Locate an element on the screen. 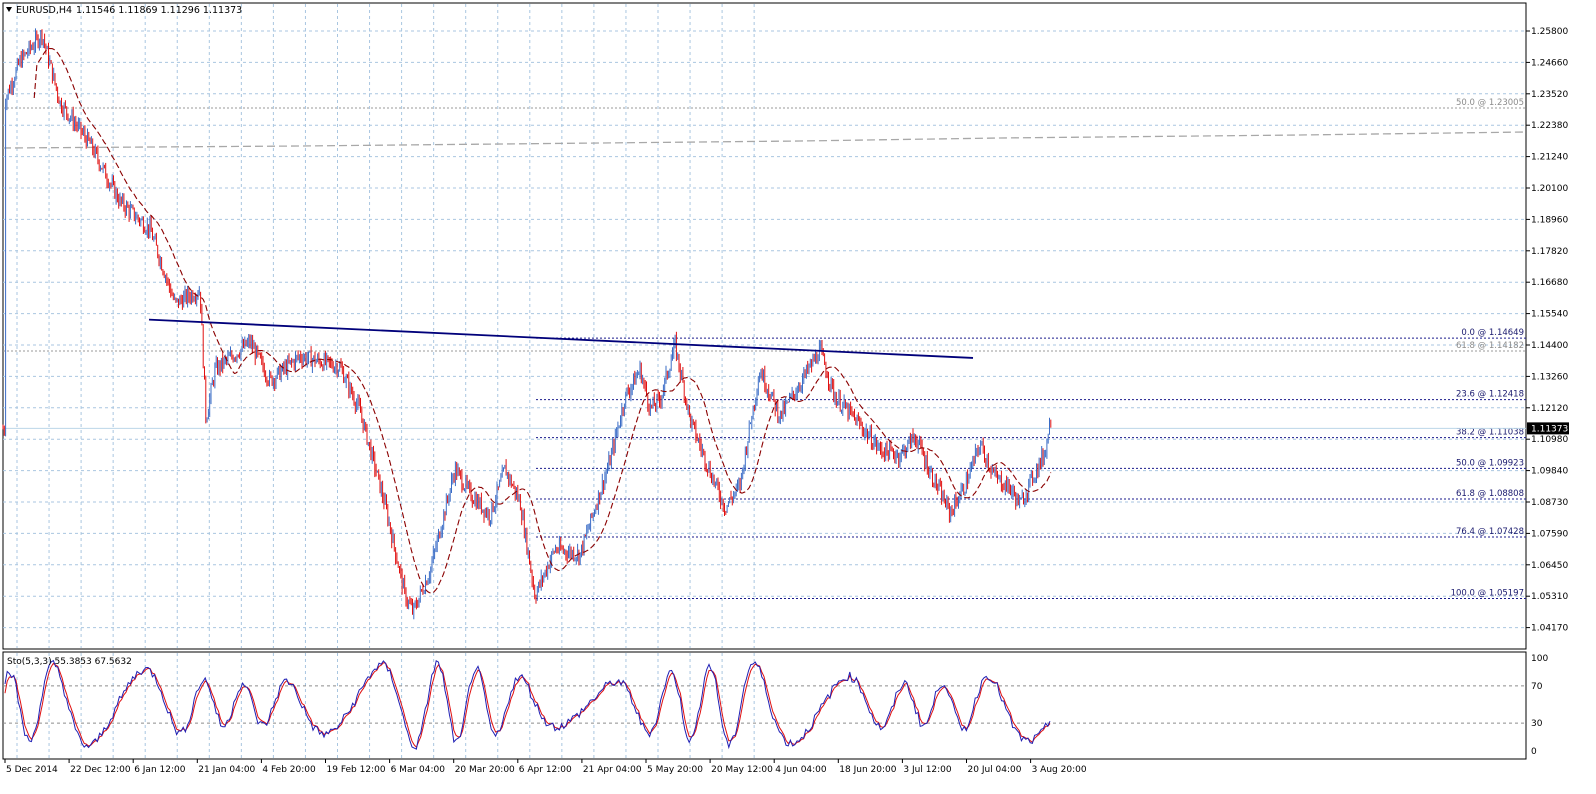 The width and height of the screenshot is (1596, 794). time-tick-label: 5 May 20:00 is located at coordinates (675, 770).